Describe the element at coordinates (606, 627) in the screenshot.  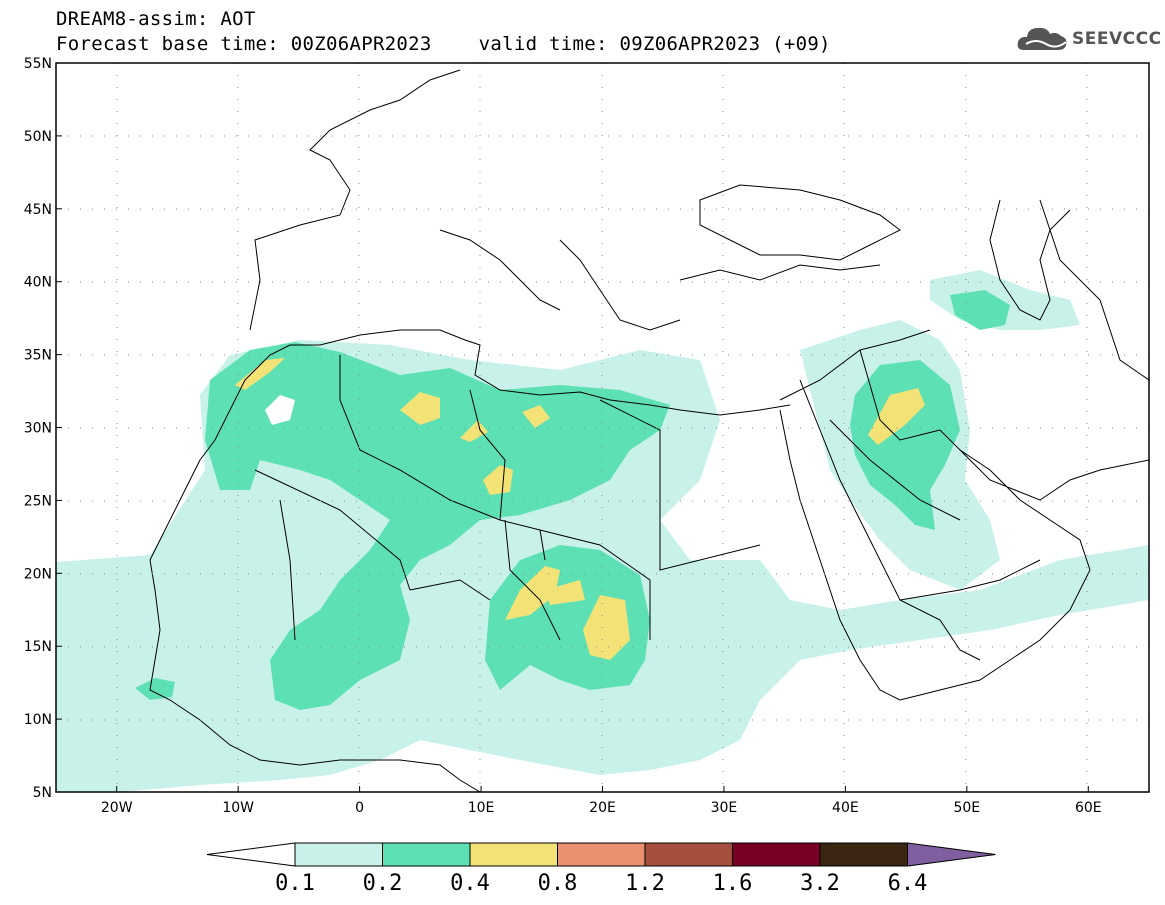
I see `aot-band-0-4-sudan` at that location.